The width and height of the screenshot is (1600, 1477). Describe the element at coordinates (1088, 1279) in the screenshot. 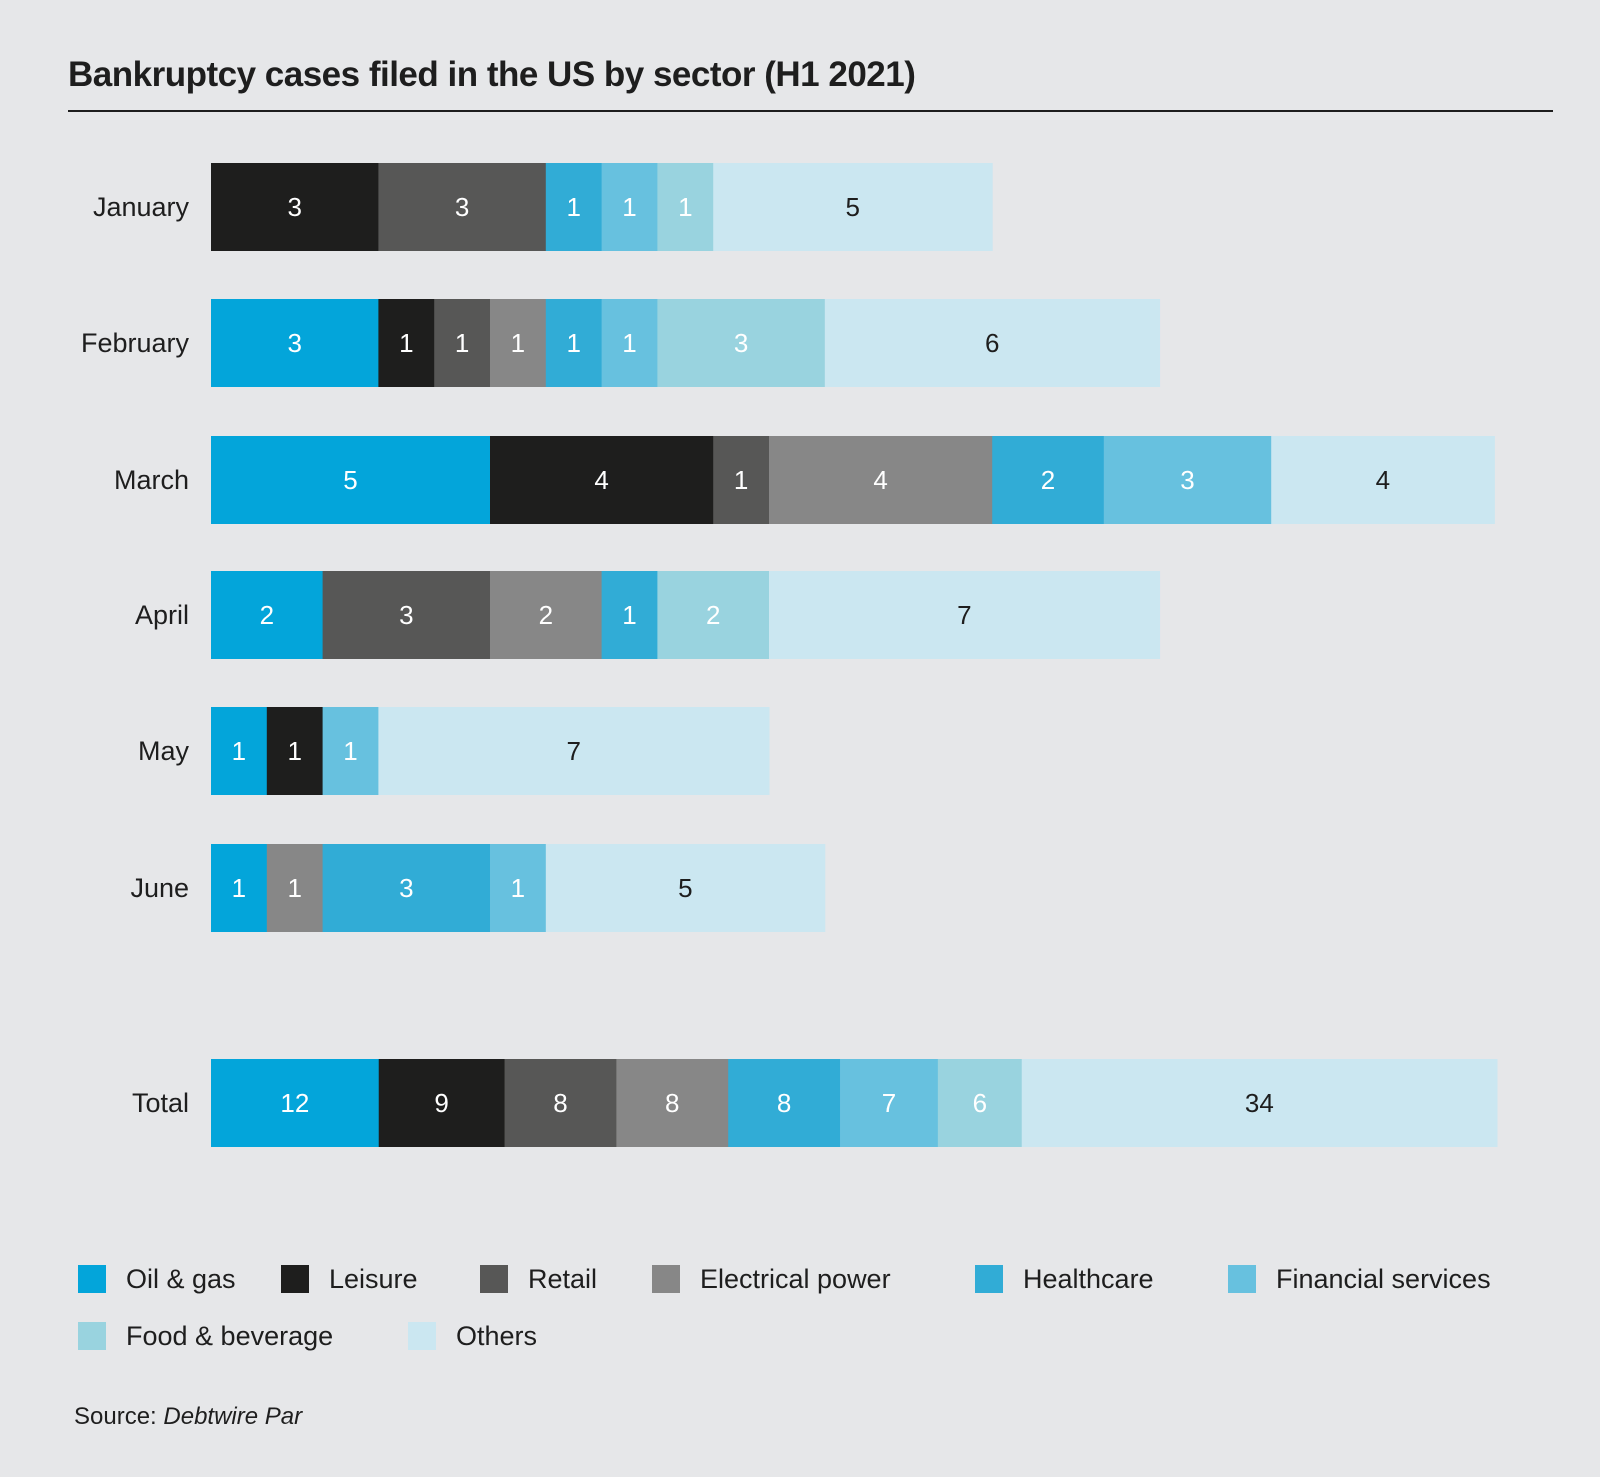

I see `legend-label: Healthcare` at that location.